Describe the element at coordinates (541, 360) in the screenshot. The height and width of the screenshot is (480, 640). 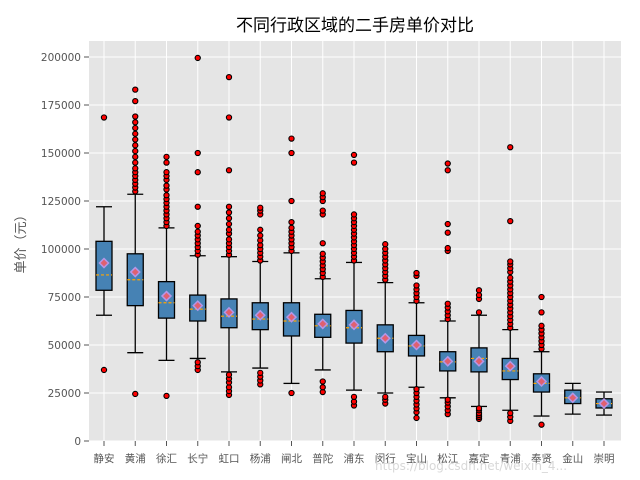
I see `box-奉贤` at that location.